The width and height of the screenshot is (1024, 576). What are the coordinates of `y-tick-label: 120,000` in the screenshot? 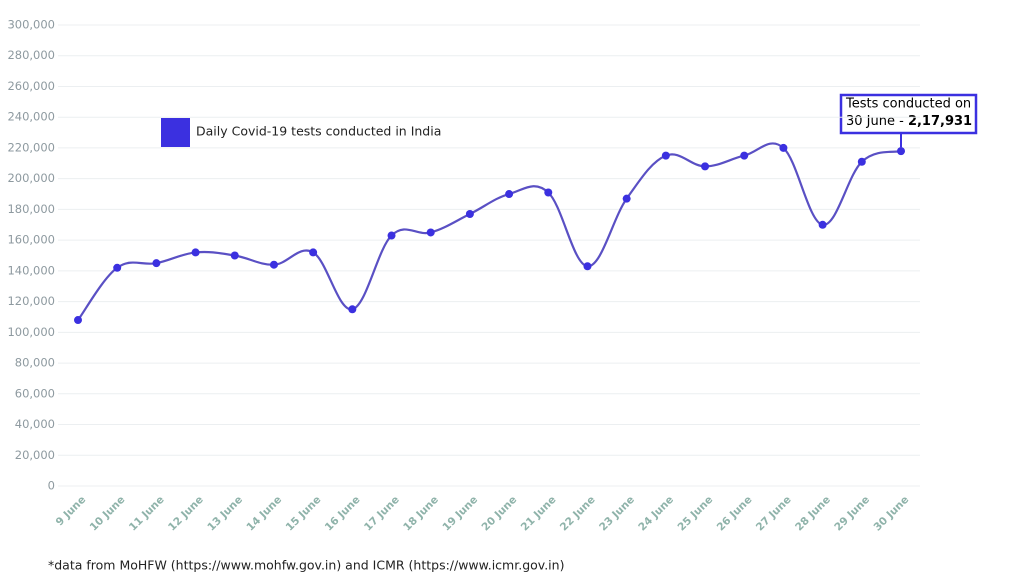 It's located at (31, 301).